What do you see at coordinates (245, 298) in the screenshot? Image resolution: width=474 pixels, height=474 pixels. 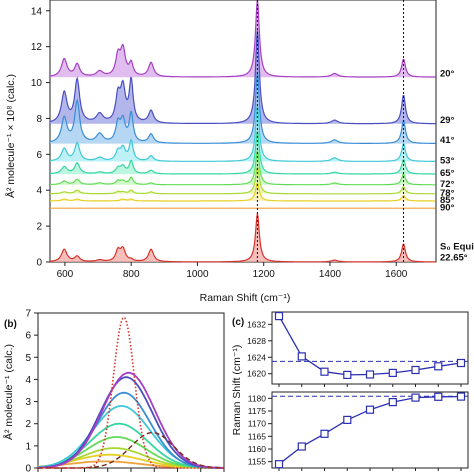 I see `panel-a-x-axis-label: Raman Shift (cm⁻¹)` at bounding box center [245, 298].